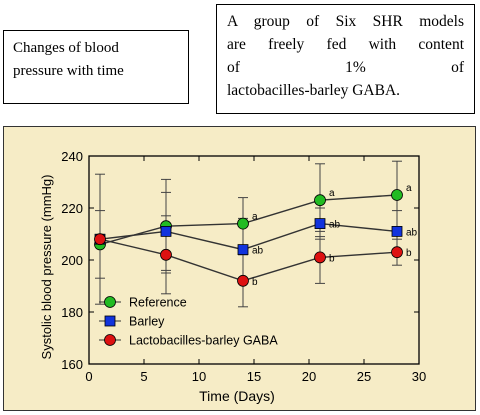 The width and height of the screenshot is (480, 415). I want to click on description-percent: 1%, so click(355, 67).